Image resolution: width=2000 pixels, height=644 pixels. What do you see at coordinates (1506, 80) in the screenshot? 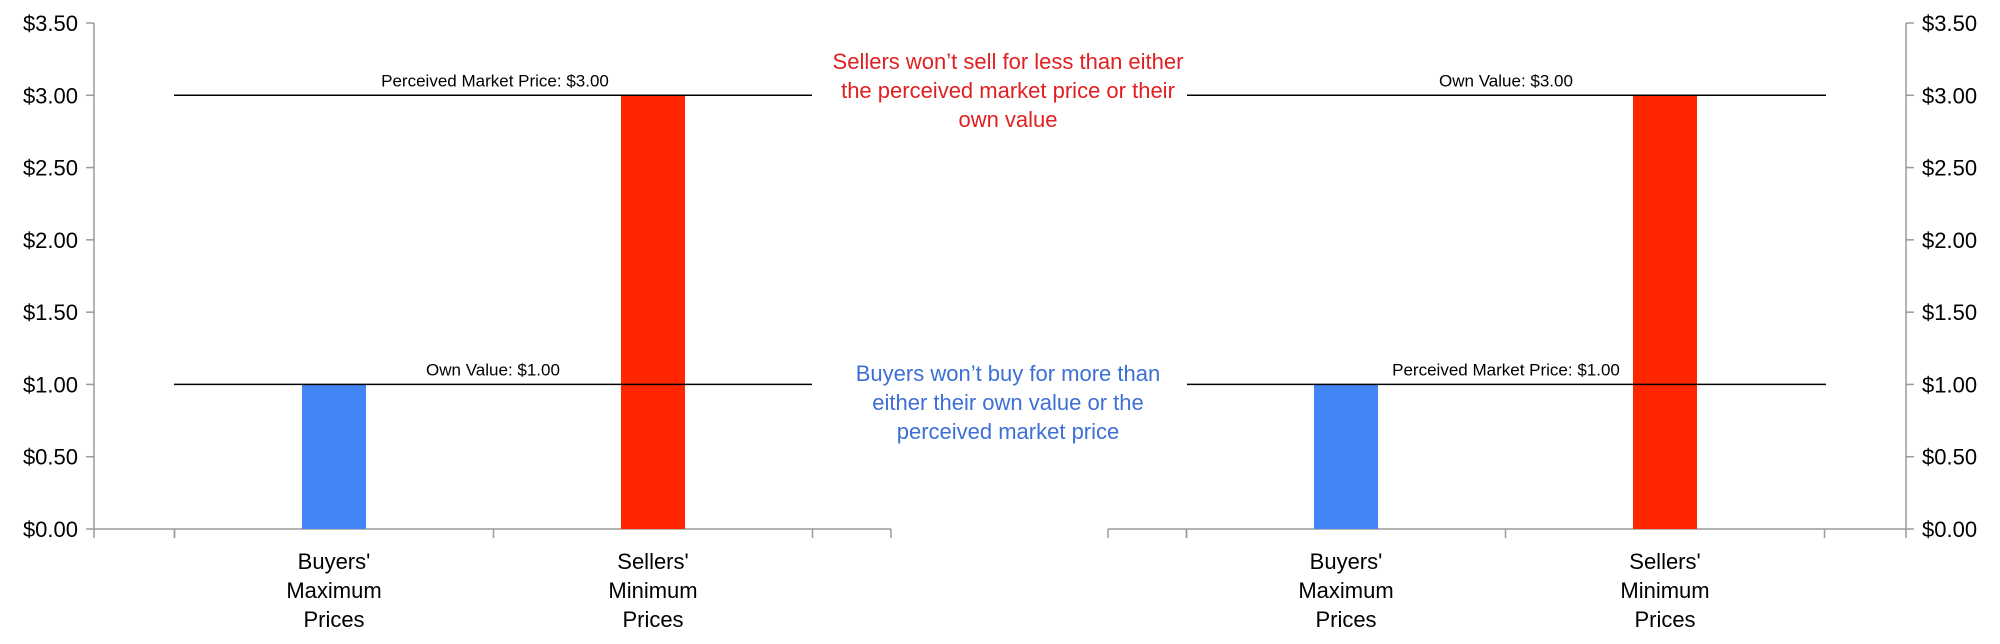
I see `ref-line-label-right: Own Value: $3.00` at bounding box center [1506, 80].